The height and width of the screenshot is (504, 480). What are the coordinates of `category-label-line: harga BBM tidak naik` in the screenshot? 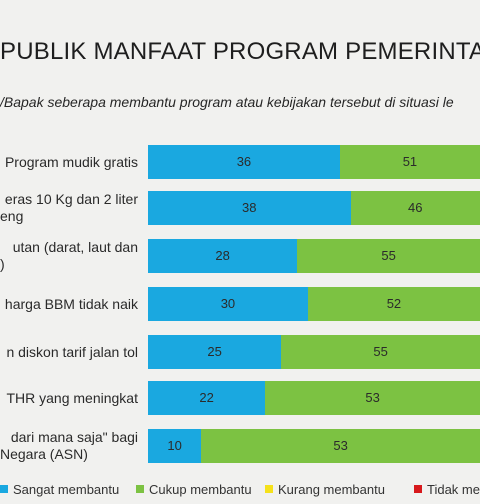 It's located at (71, 303).